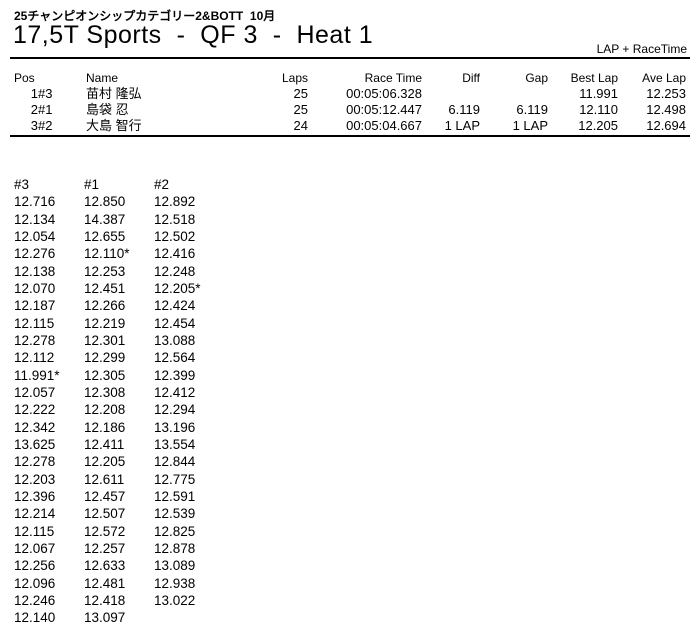 The height and width of the screenshot is (632, 700). I want to click on diff: 6.119, so click(464, 109).